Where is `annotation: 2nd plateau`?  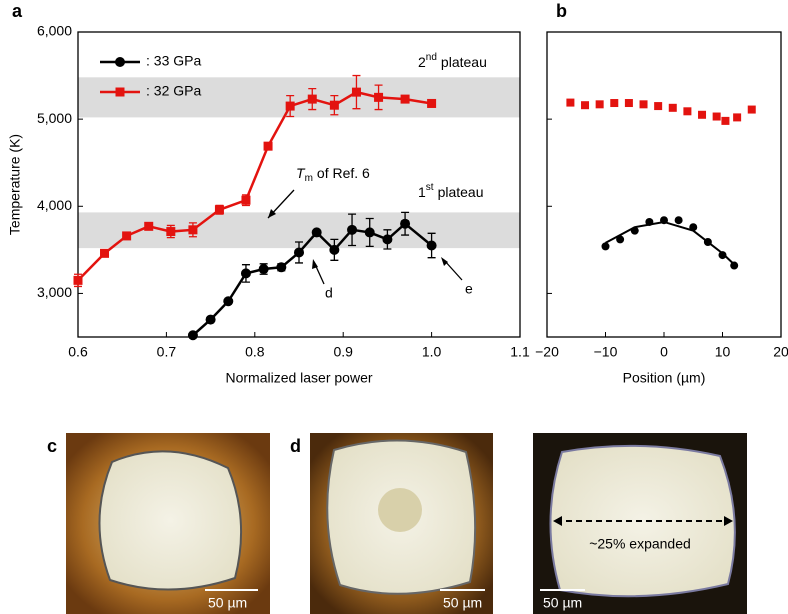
annotation: 2nd plateau is located at coordinates (452, 61).